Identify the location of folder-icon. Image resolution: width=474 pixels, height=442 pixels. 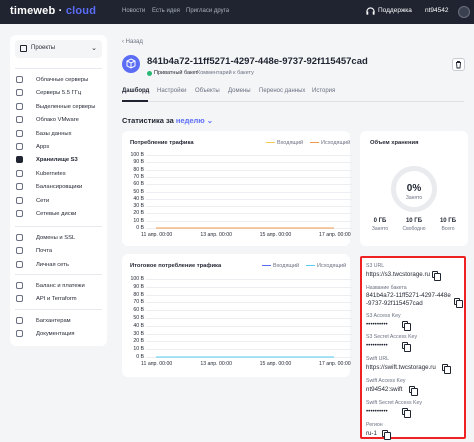
(23, 48).